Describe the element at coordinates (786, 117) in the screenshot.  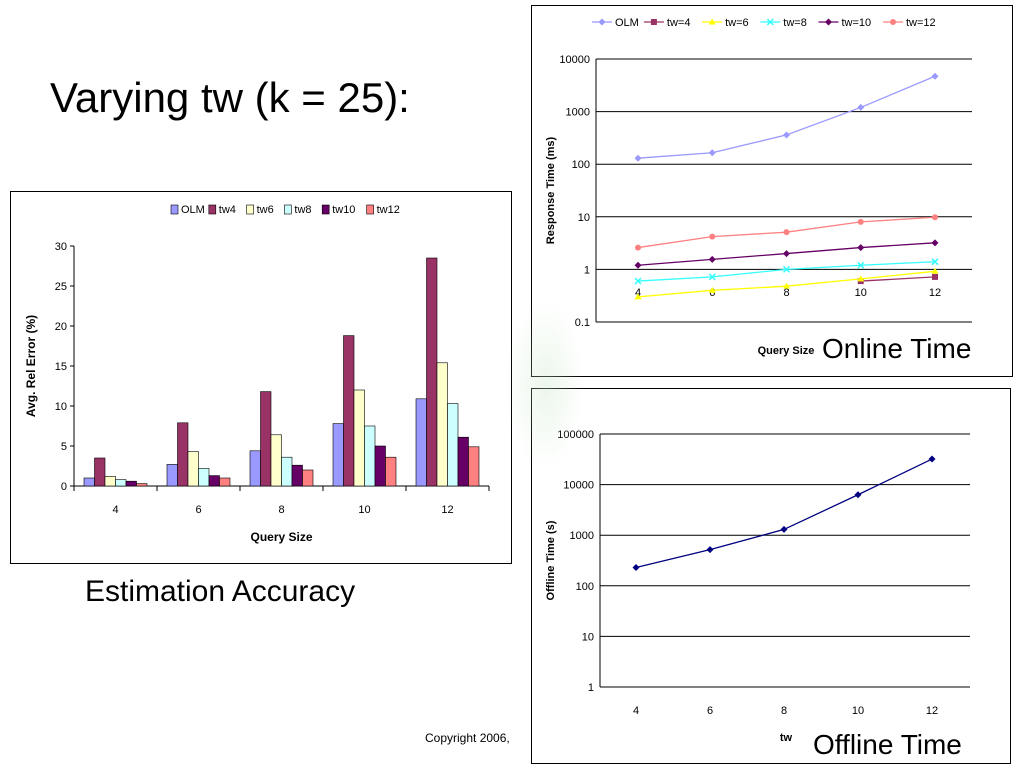
I see `series-line-OLM` at that location.